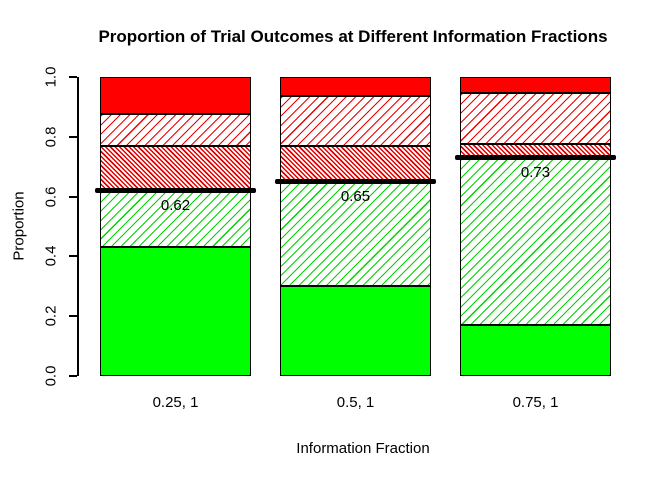 The width and height of the screenshot is (672, 480). Describe the element at coordinates (355, 196) in the screenshot. I see `threshold-value-label: 0.65` at that location.